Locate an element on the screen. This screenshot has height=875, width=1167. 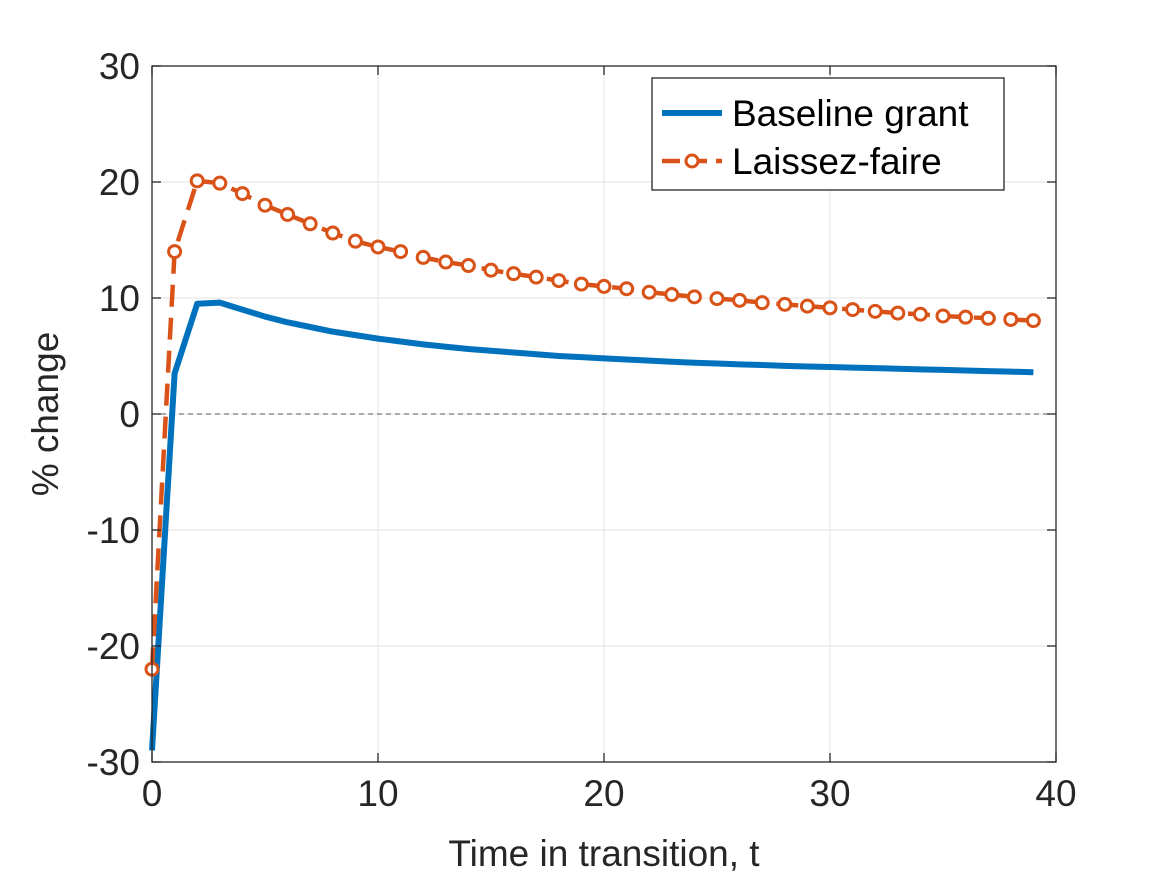
y-tick-label-30: 30 is located at coordinates (119, 66).